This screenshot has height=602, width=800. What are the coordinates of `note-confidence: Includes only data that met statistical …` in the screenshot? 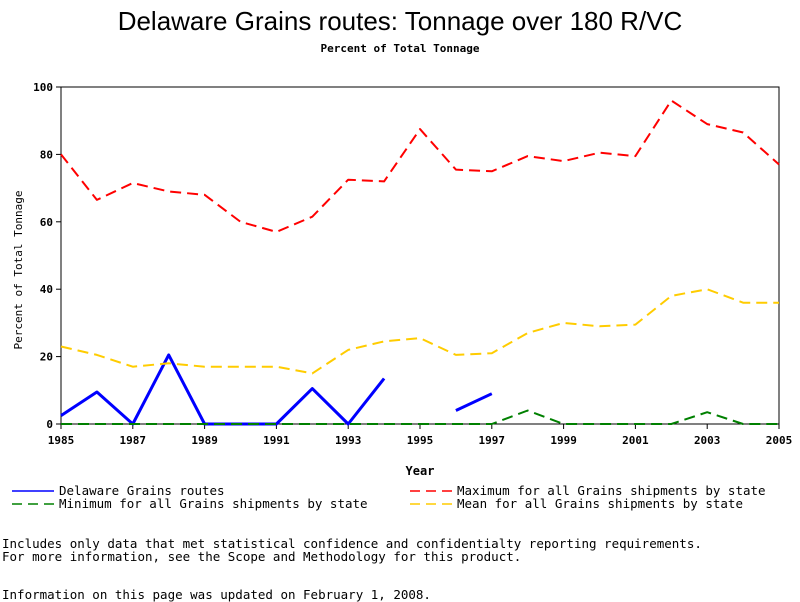 It's located at (352, 543).